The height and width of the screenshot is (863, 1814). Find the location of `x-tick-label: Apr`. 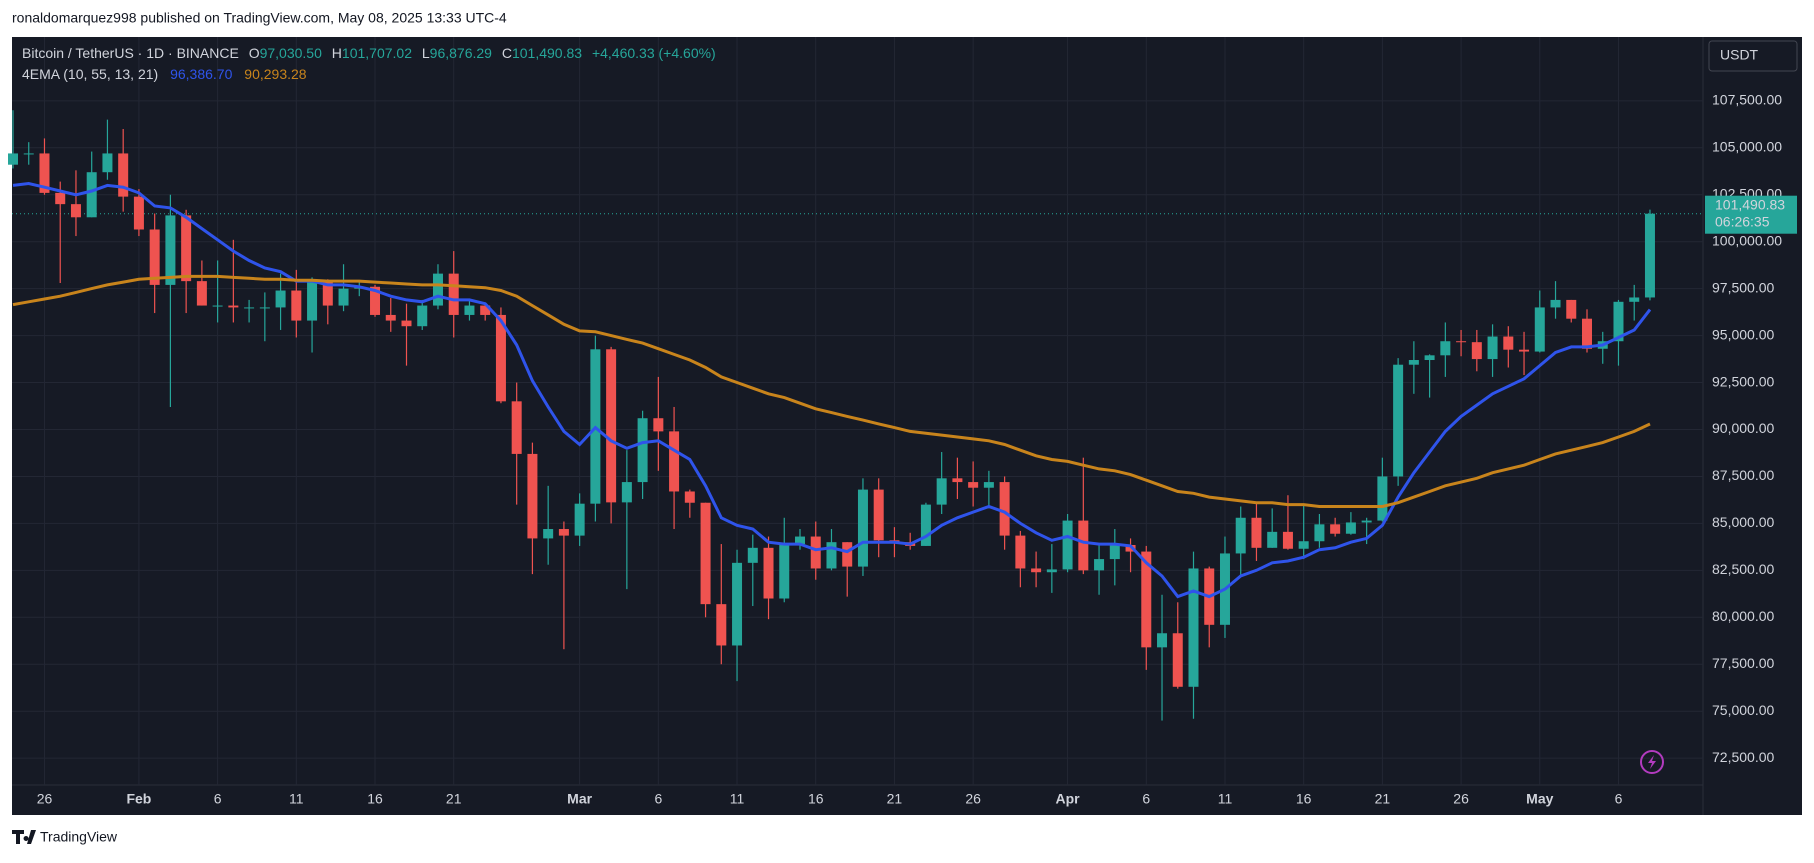

x-tick-label: Apr is located at coordinates (1068, 799).